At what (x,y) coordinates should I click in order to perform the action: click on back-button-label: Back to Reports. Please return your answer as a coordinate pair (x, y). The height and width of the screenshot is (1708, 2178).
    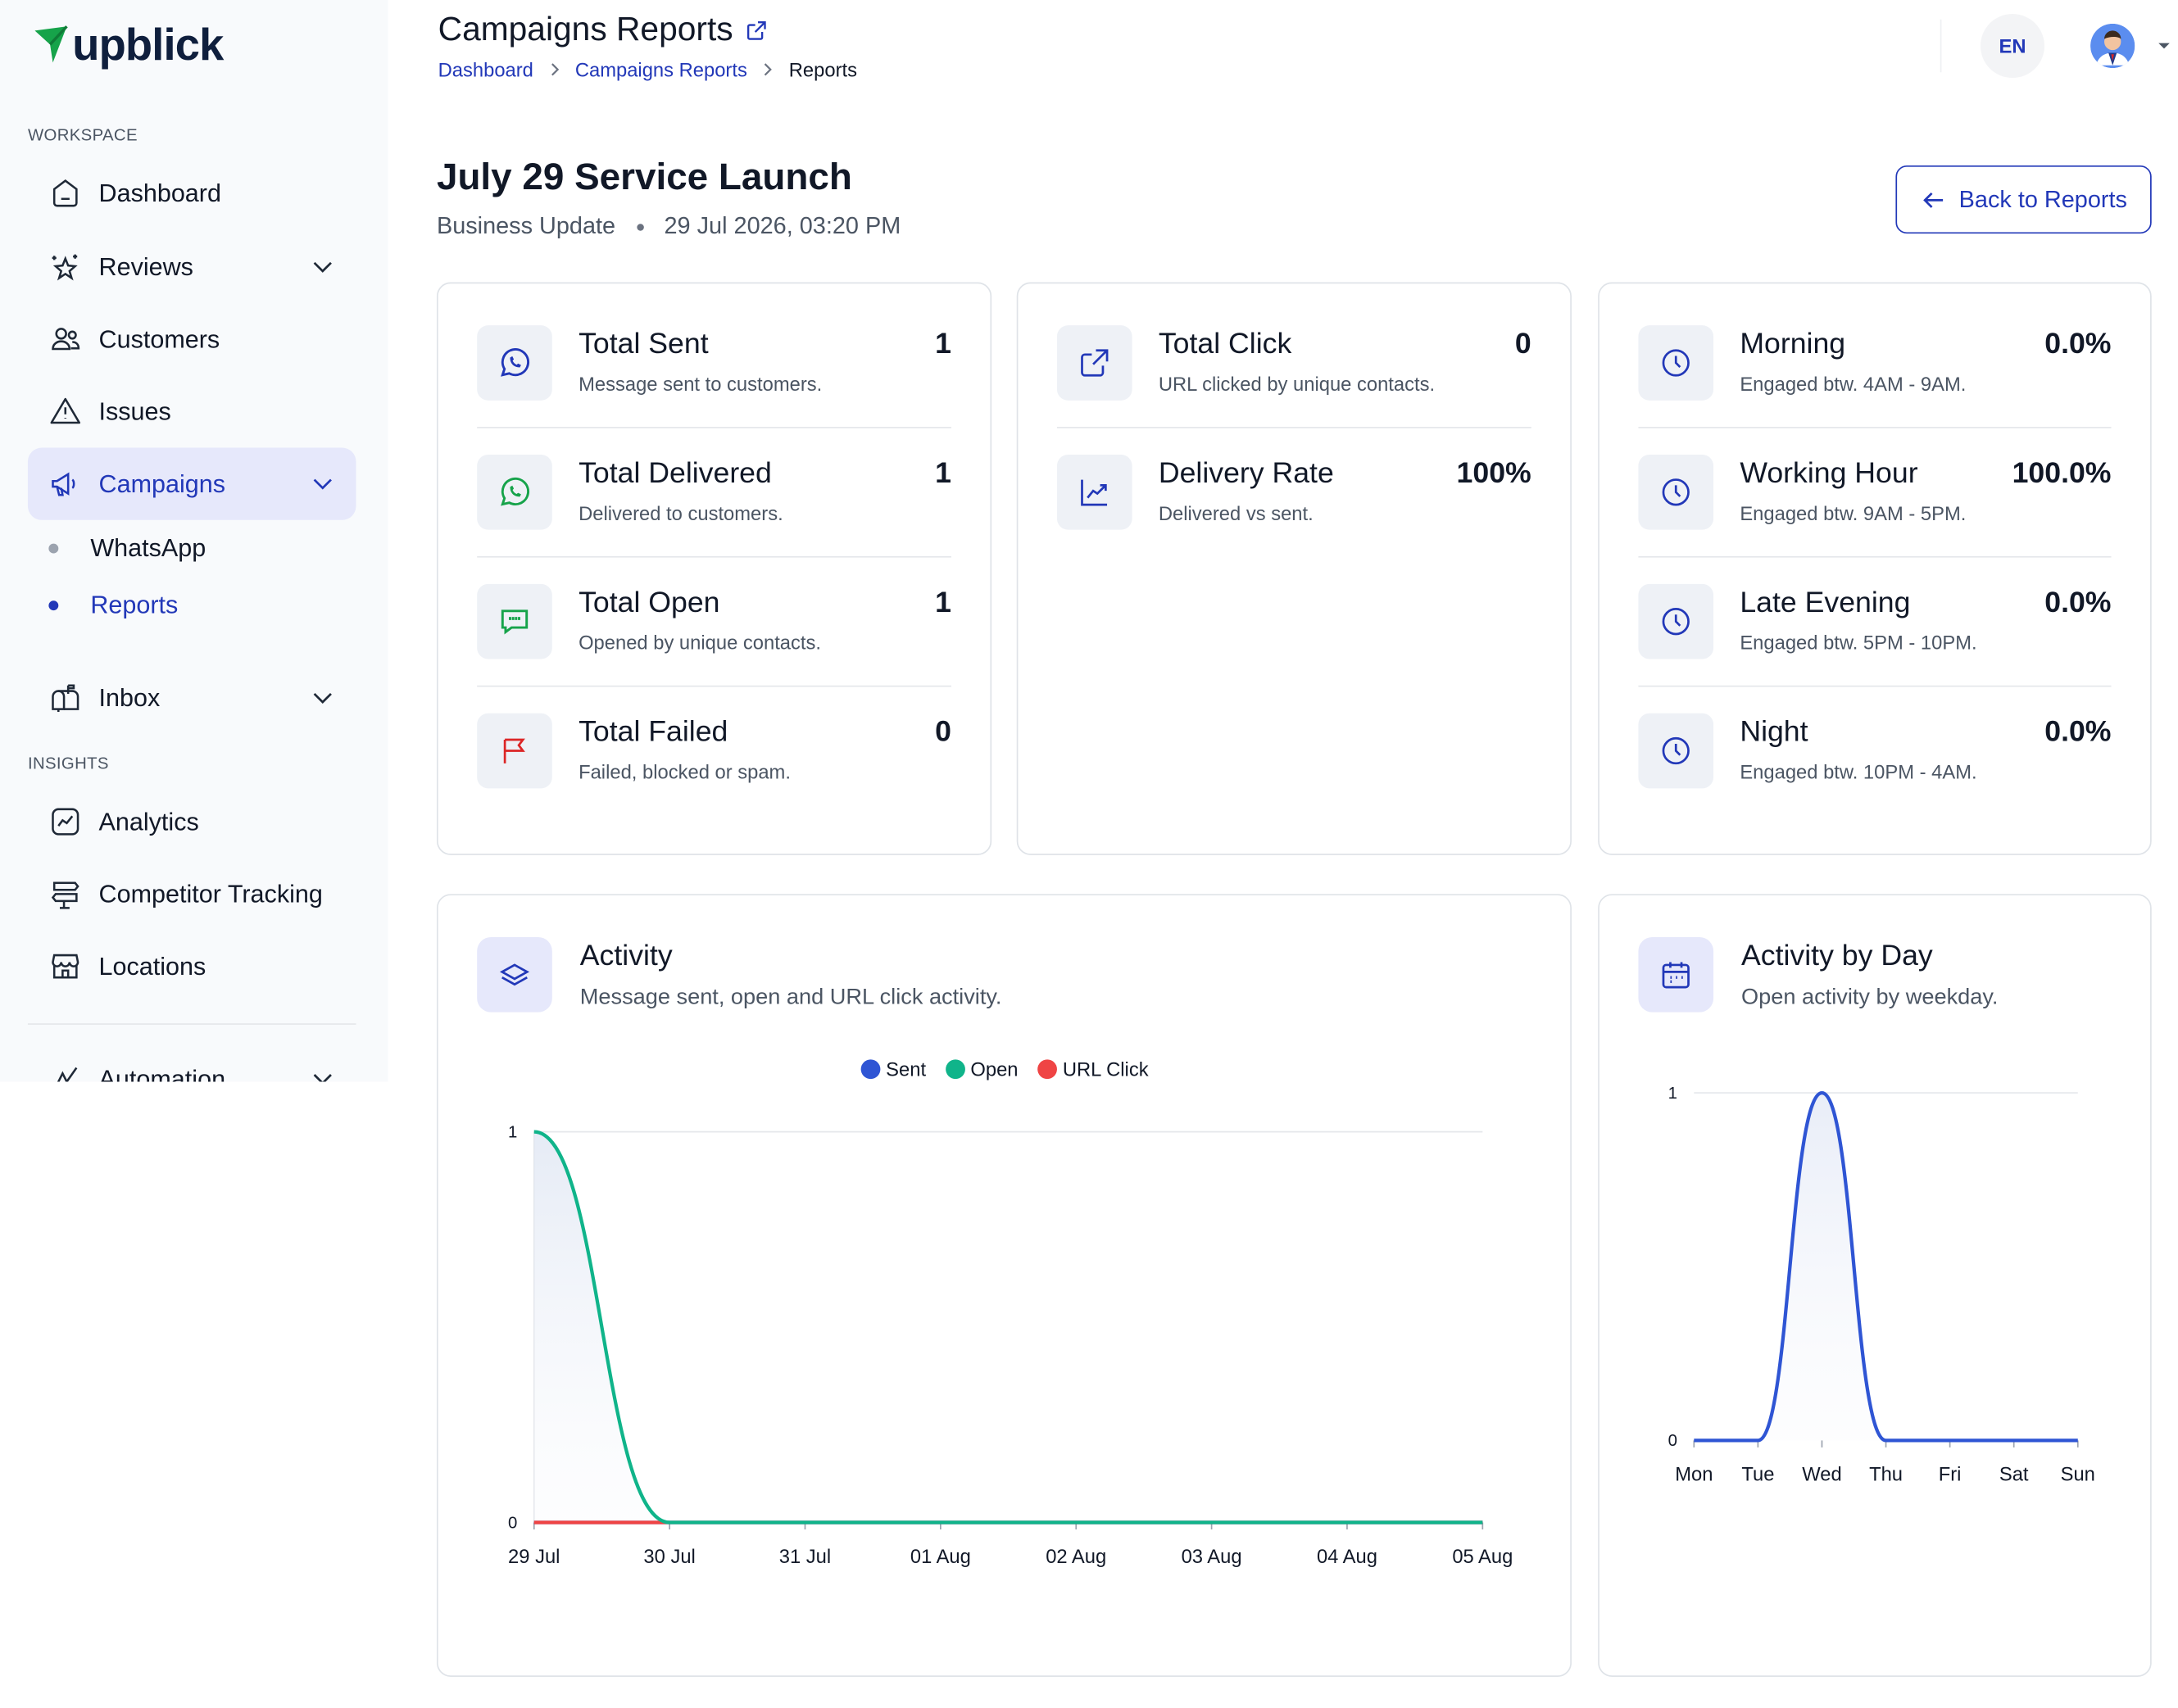
    Looking at the image, I should click on (2043, 199).